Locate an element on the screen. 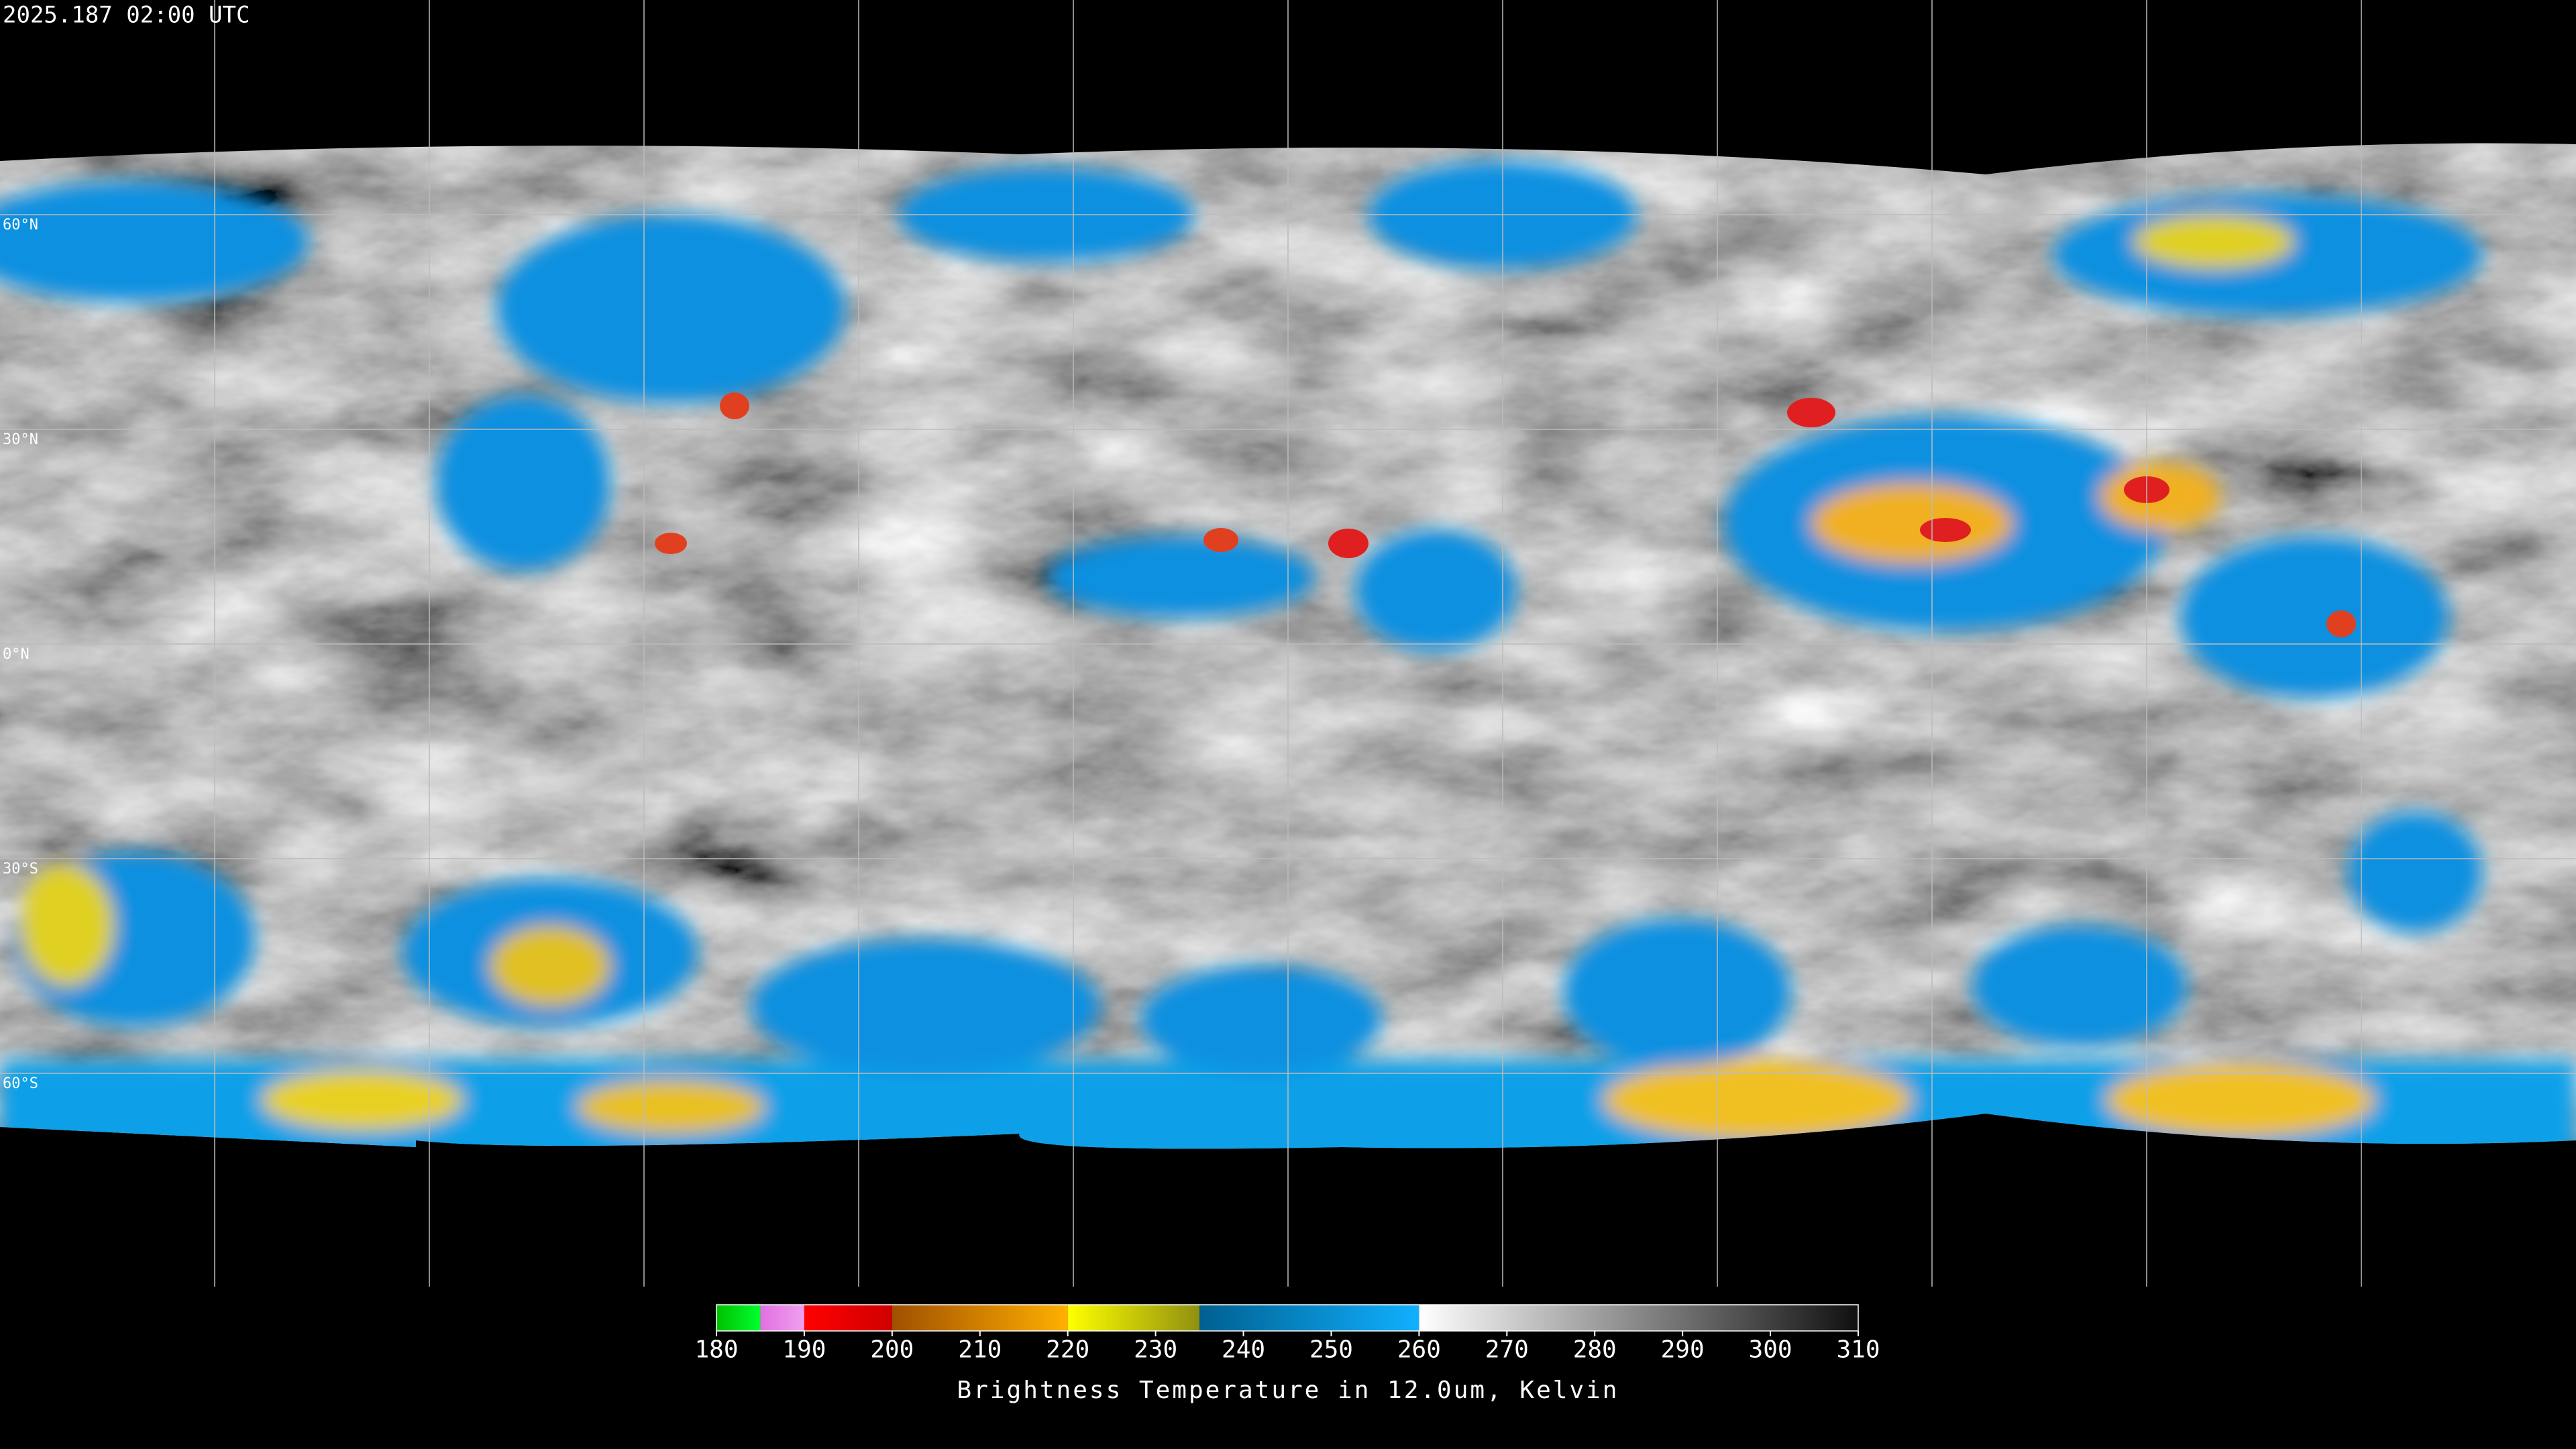  latitude-label: 60°S is located at coordinates (20, 1083).